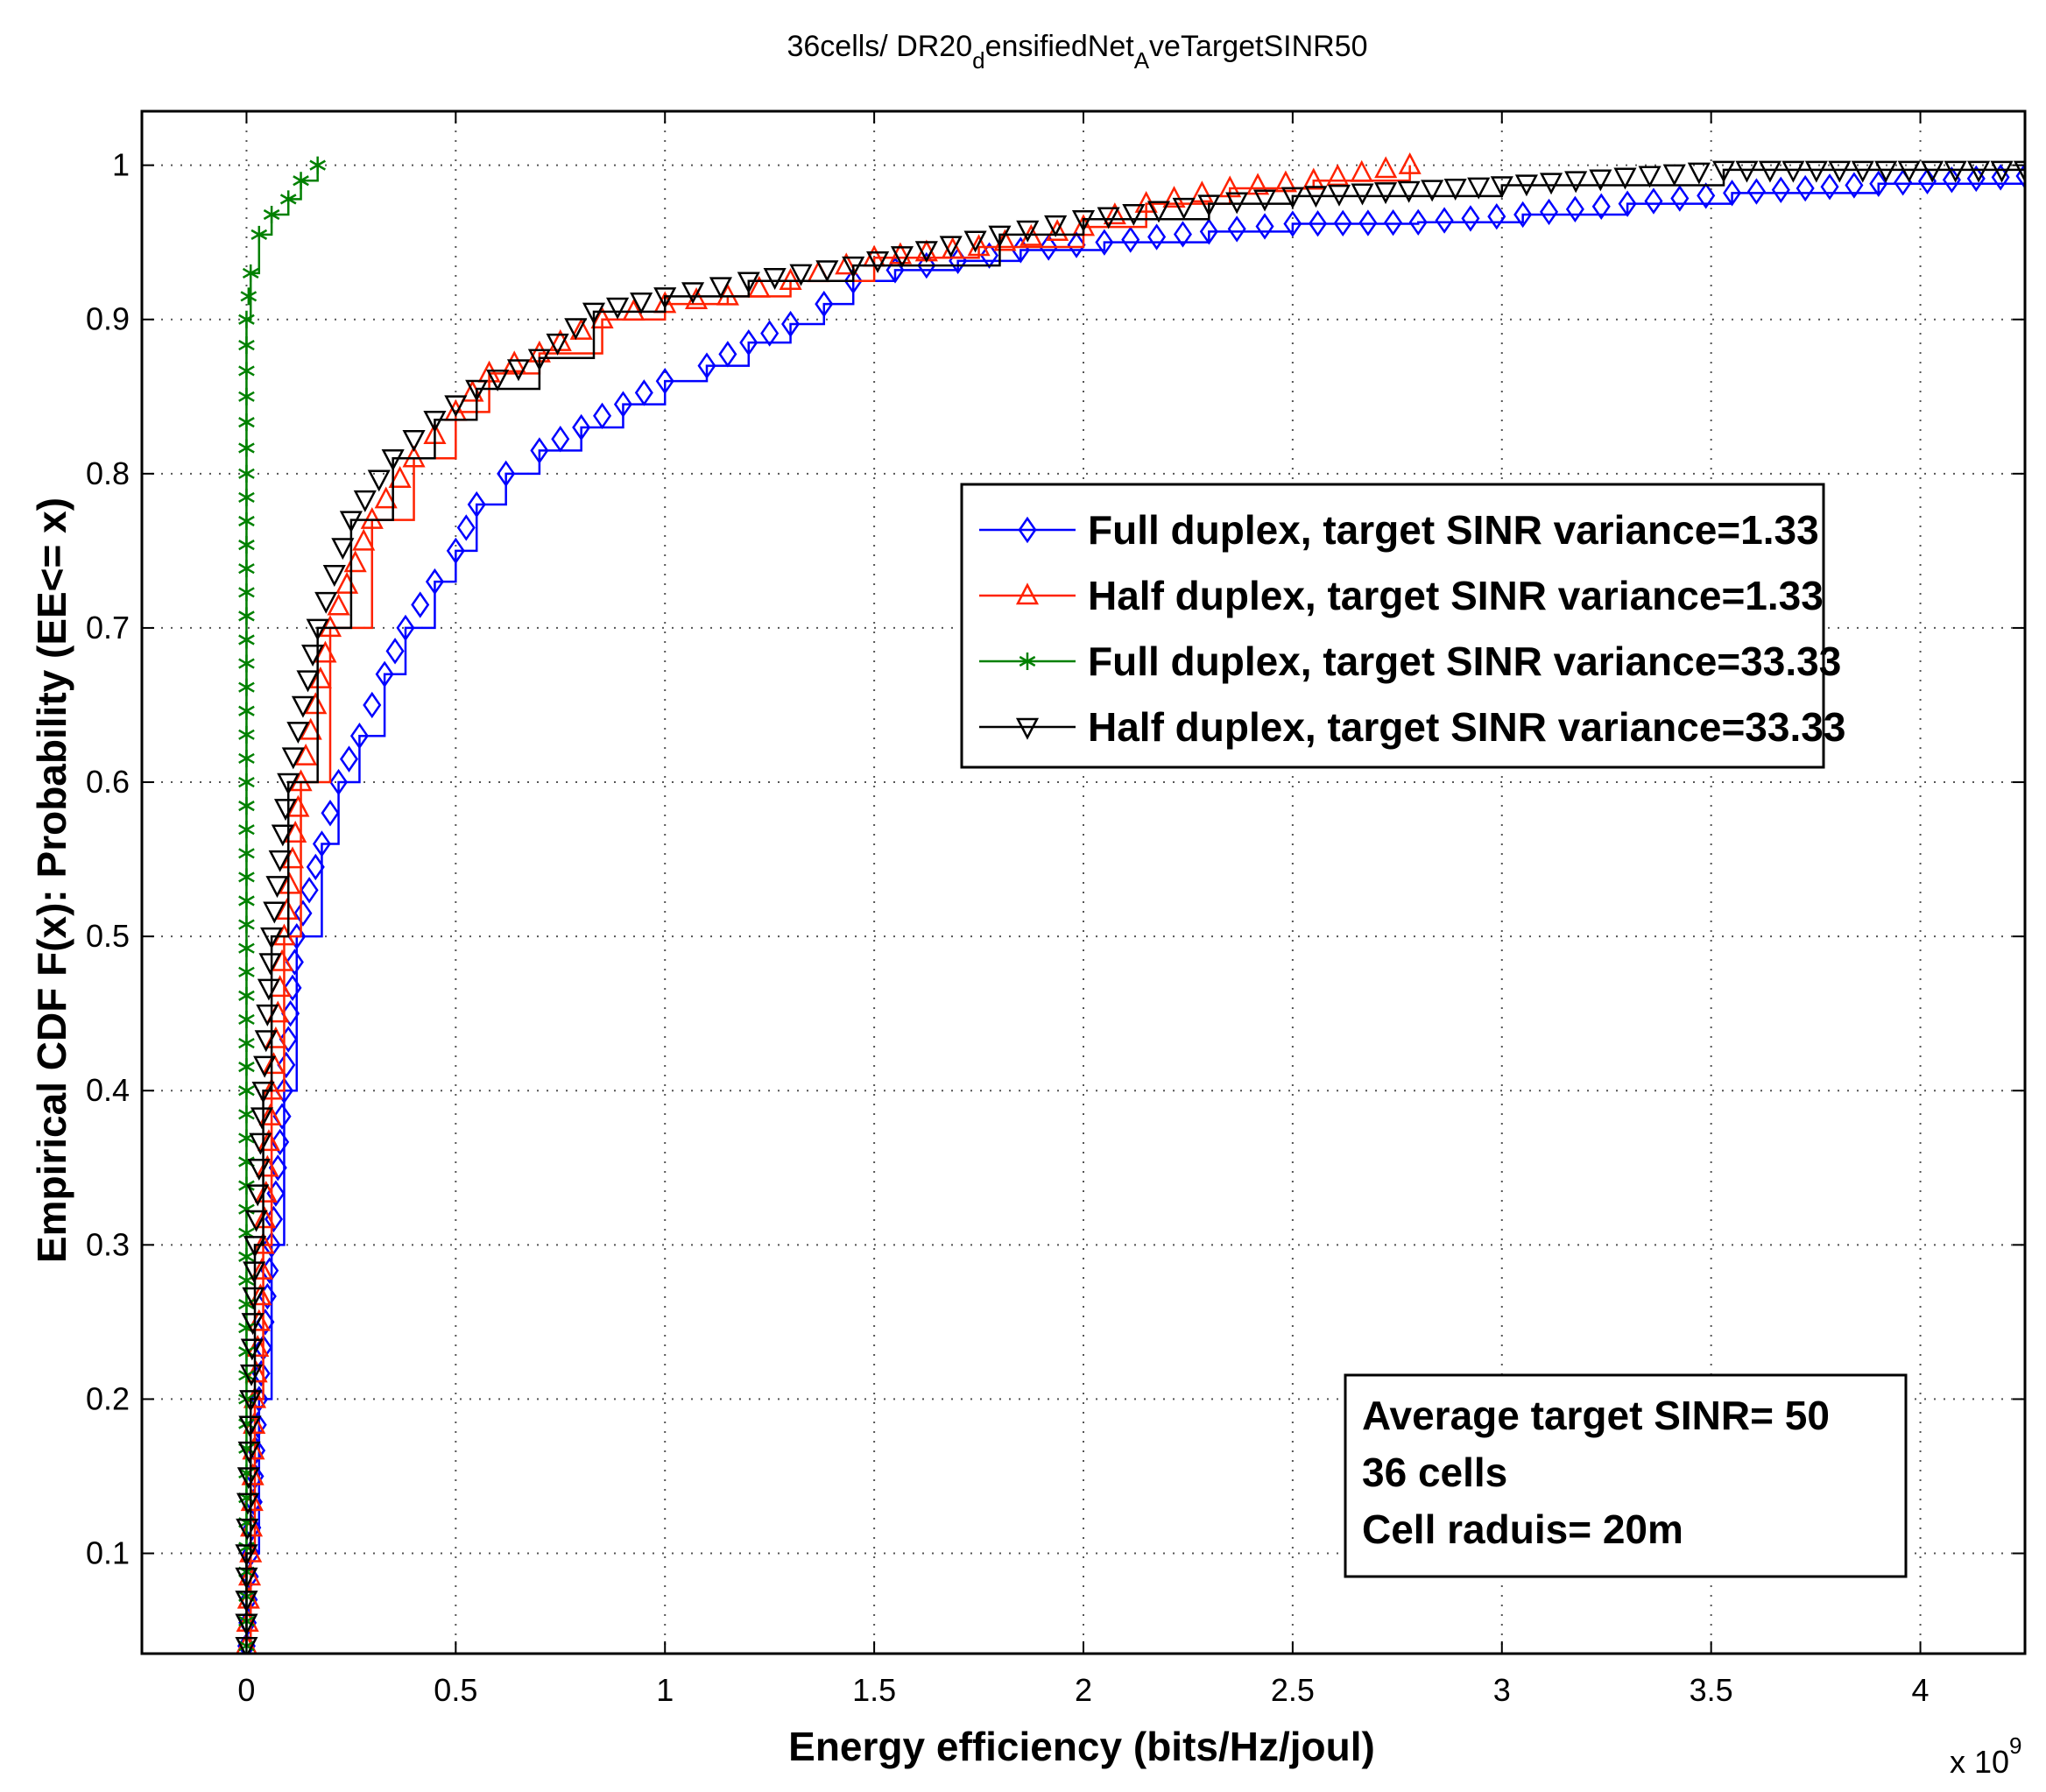 The width and height of the screenshot is (2046, 1792). Describe the element at coordinates (1523, 1529) in the screenshot. I see `annotation-line-radius: Cell raduis= 20m` at that location.